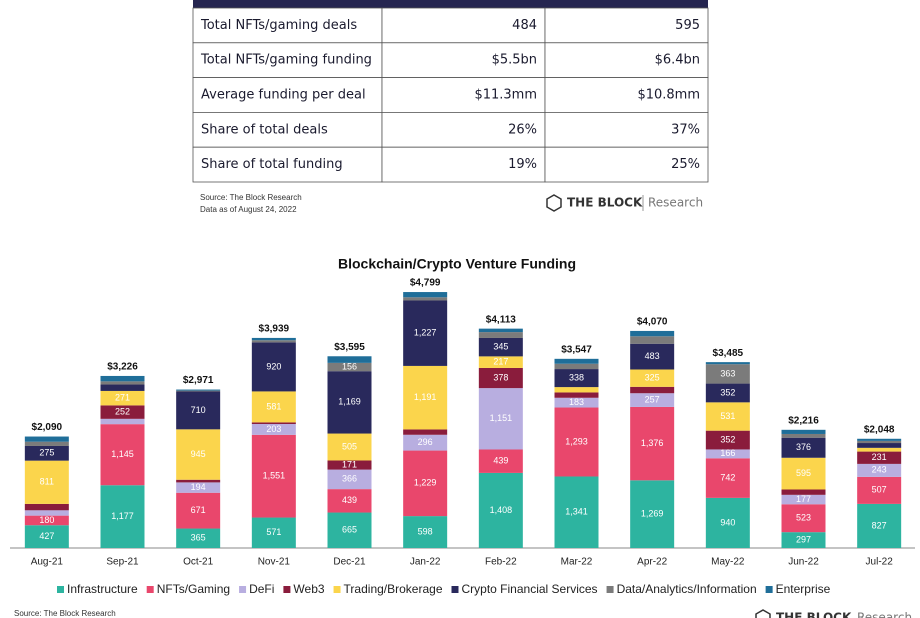 This screenshot has width=920, height=618. Describe the element at coordinates (272, 164) in the screenshot. I see `table-text: Share of total funding` at that location.